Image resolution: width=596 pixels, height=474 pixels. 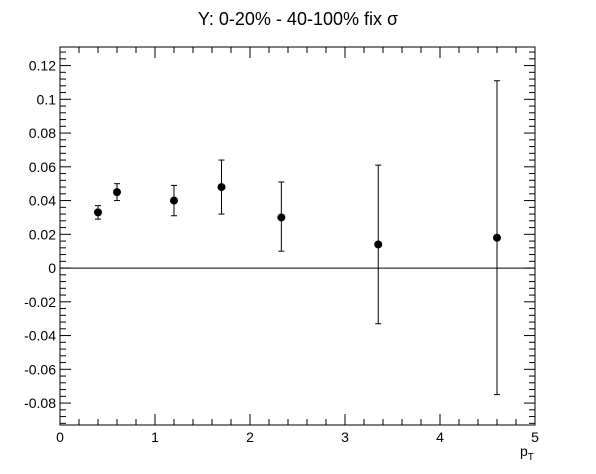 I want to click on y-tick-label: -0.06, so click(x=40, y=369).